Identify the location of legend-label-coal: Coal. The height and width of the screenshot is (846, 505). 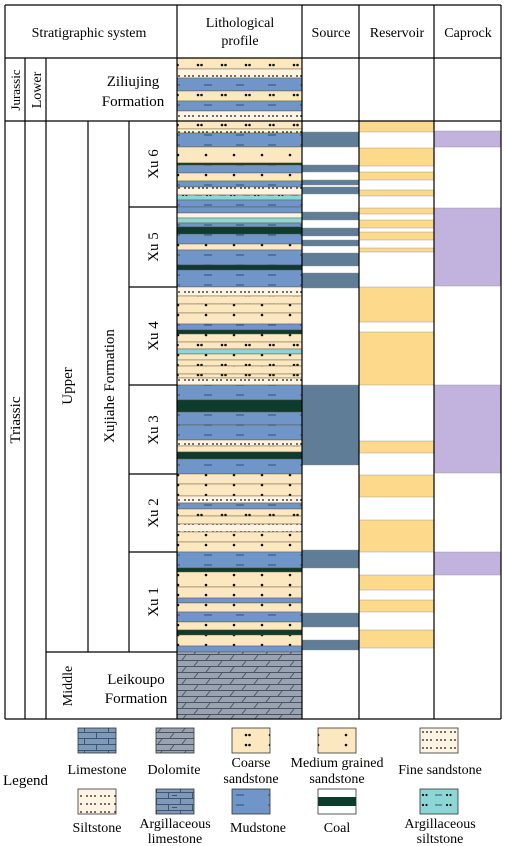
(337, 828).